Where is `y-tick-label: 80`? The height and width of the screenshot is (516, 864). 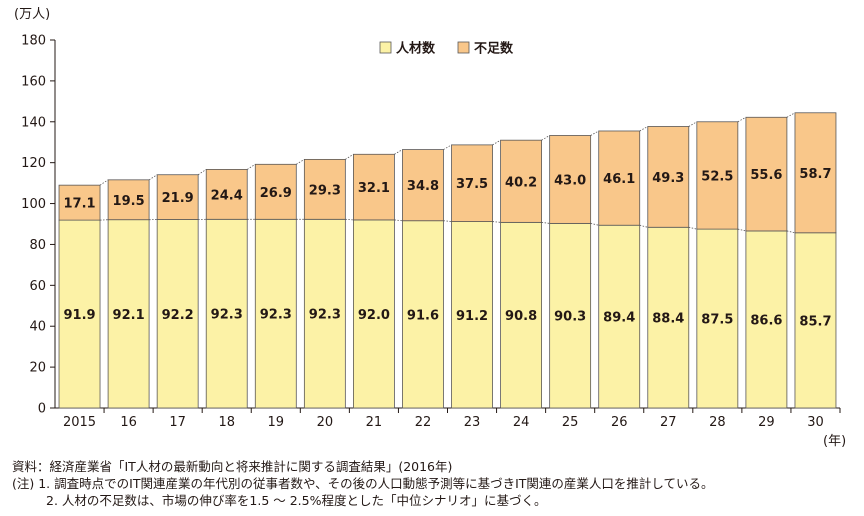 y-tick-label: 80 is located at coordinates (37, 245).